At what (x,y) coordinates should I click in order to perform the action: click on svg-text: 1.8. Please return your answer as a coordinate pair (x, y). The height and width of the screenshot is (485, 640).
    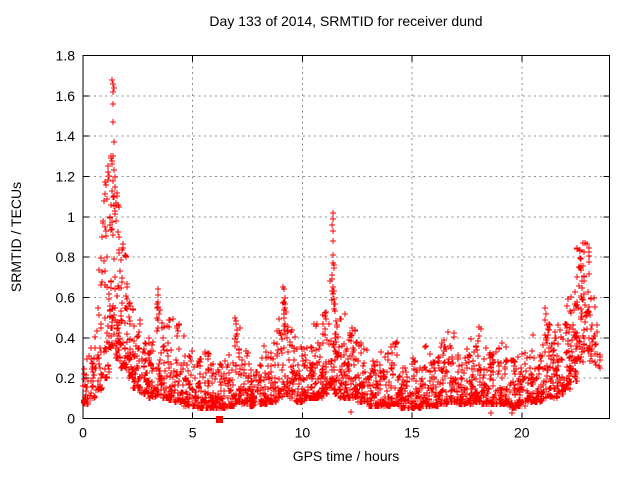
    Looking at the image, I should click on (66, 56).